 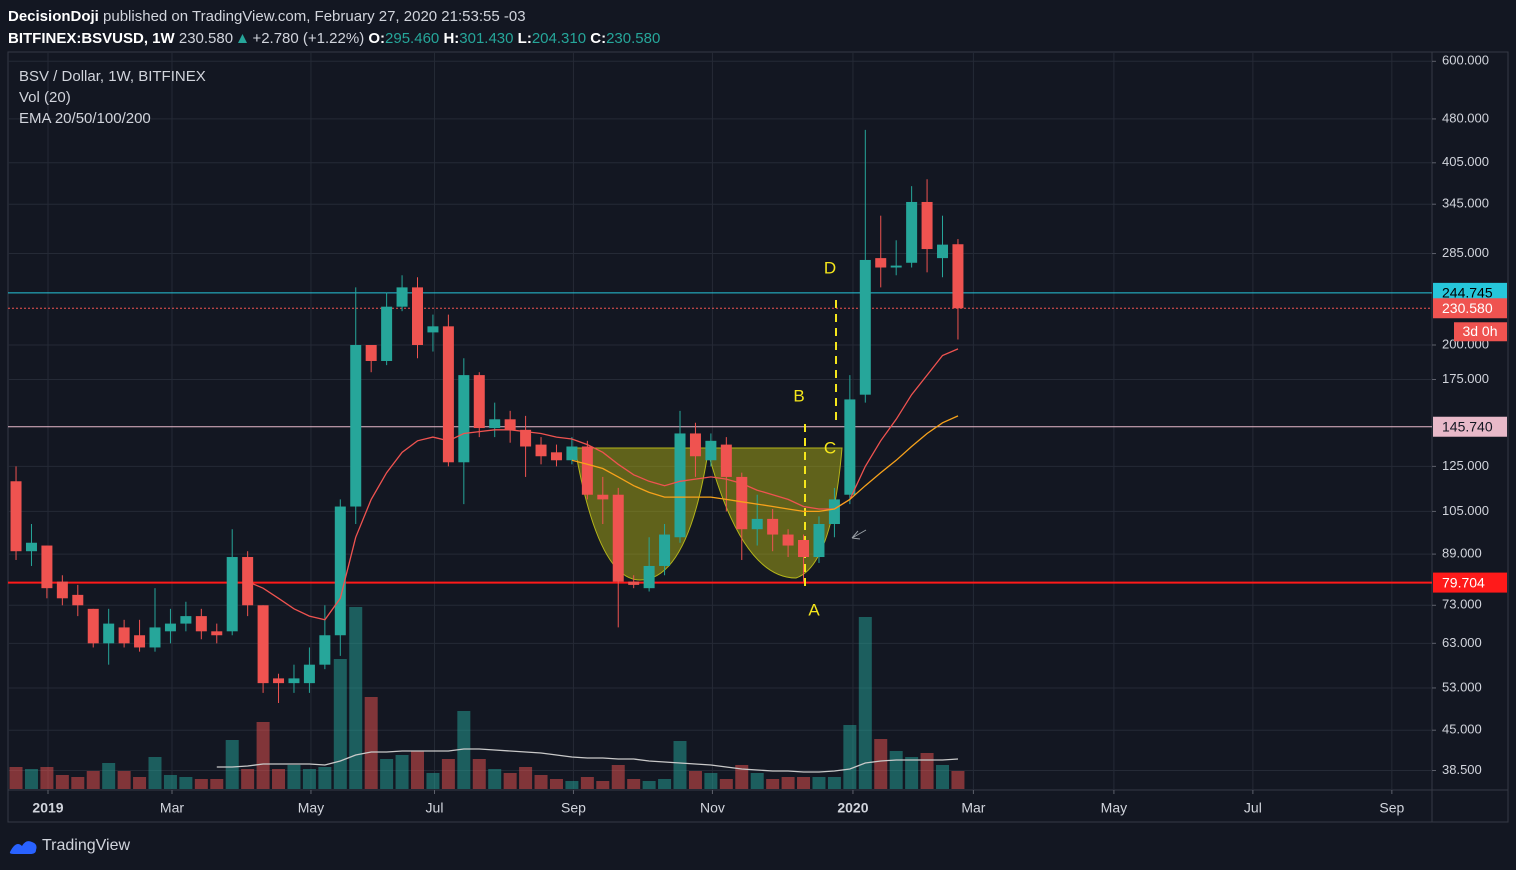 What do you see at coordinates (1465, 252) in the screenshot?
I see `y-tick-label: 285.000` at bounding box center [1465, 252].